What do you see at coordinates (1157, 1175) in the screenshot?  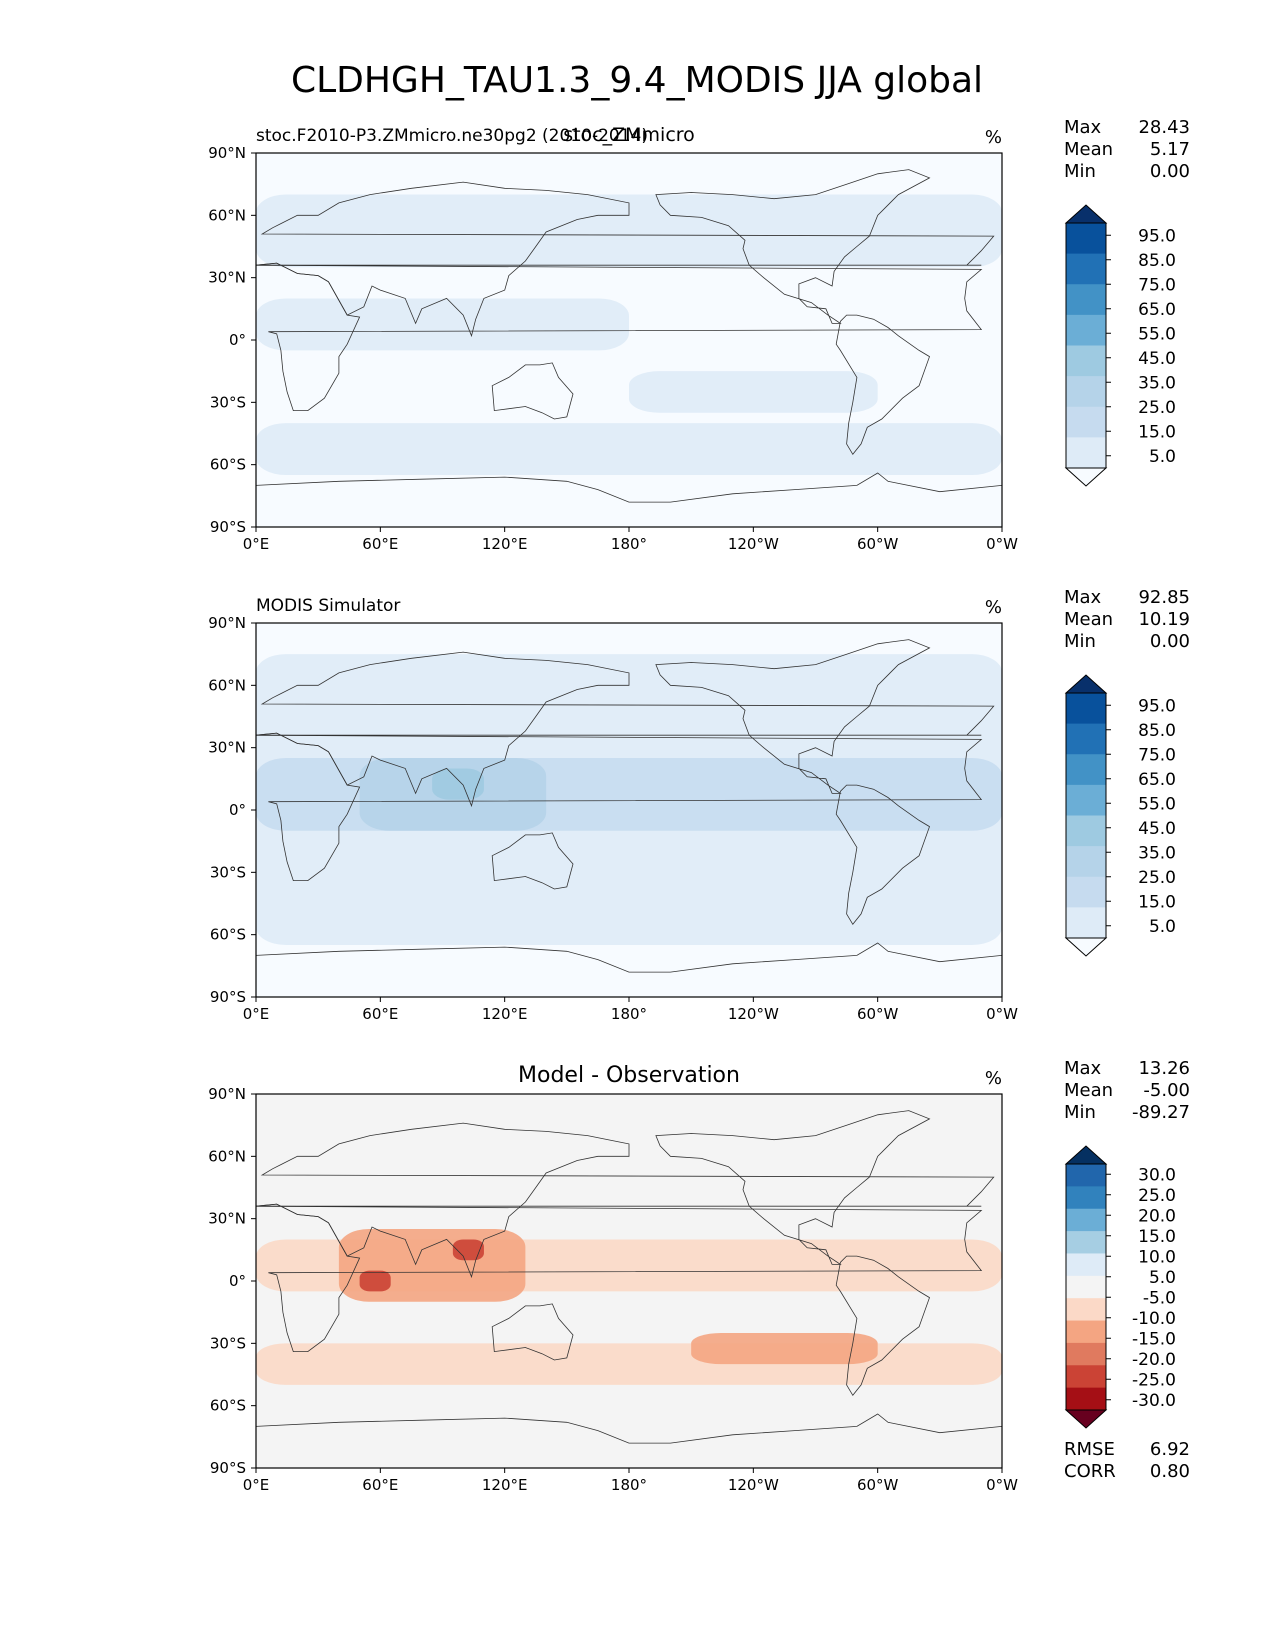 I see `colorbar-tick-label: 30.0` at bounding box center [1157, 1175].